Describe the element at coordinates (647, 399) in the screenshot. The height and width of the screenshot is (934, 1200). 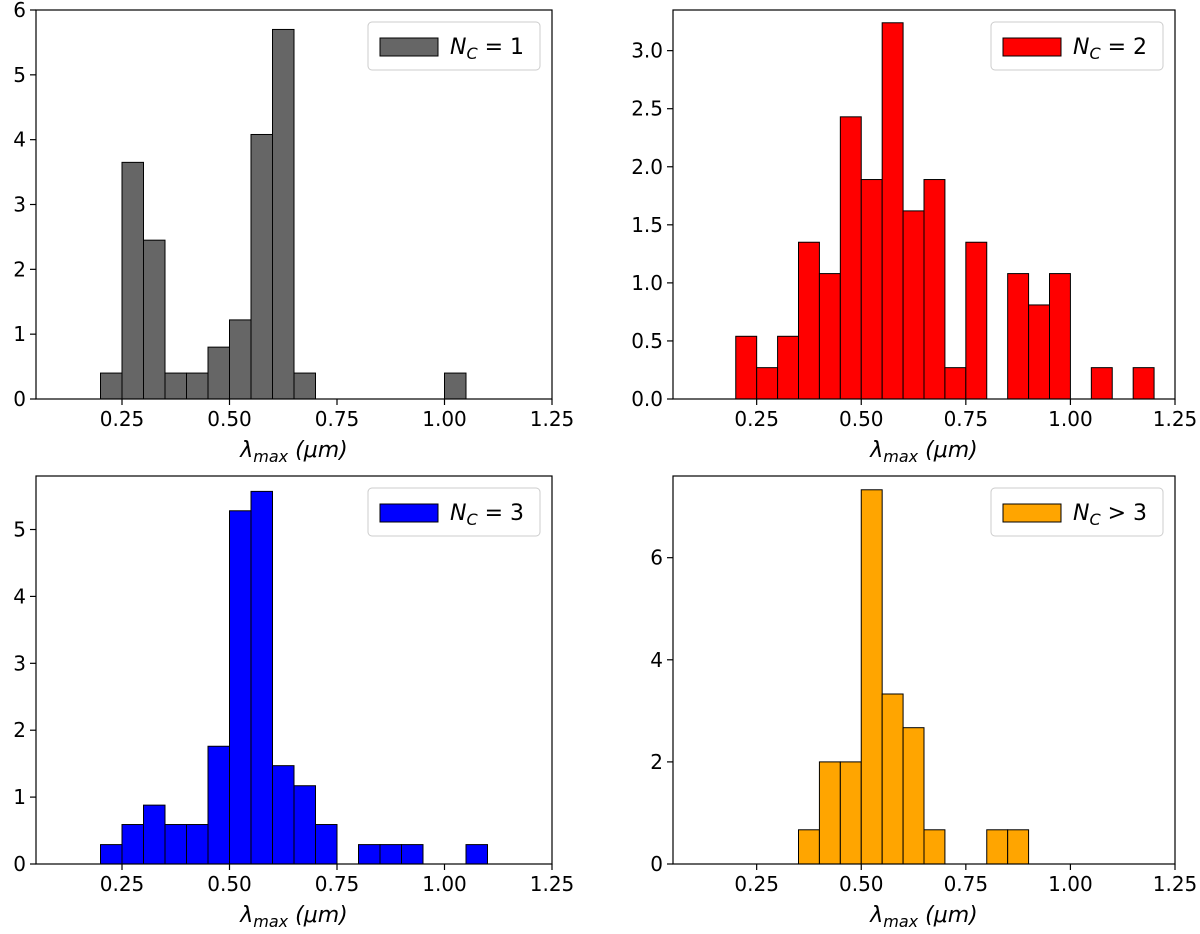
I see `y-tick-label: 0.0` at that location.